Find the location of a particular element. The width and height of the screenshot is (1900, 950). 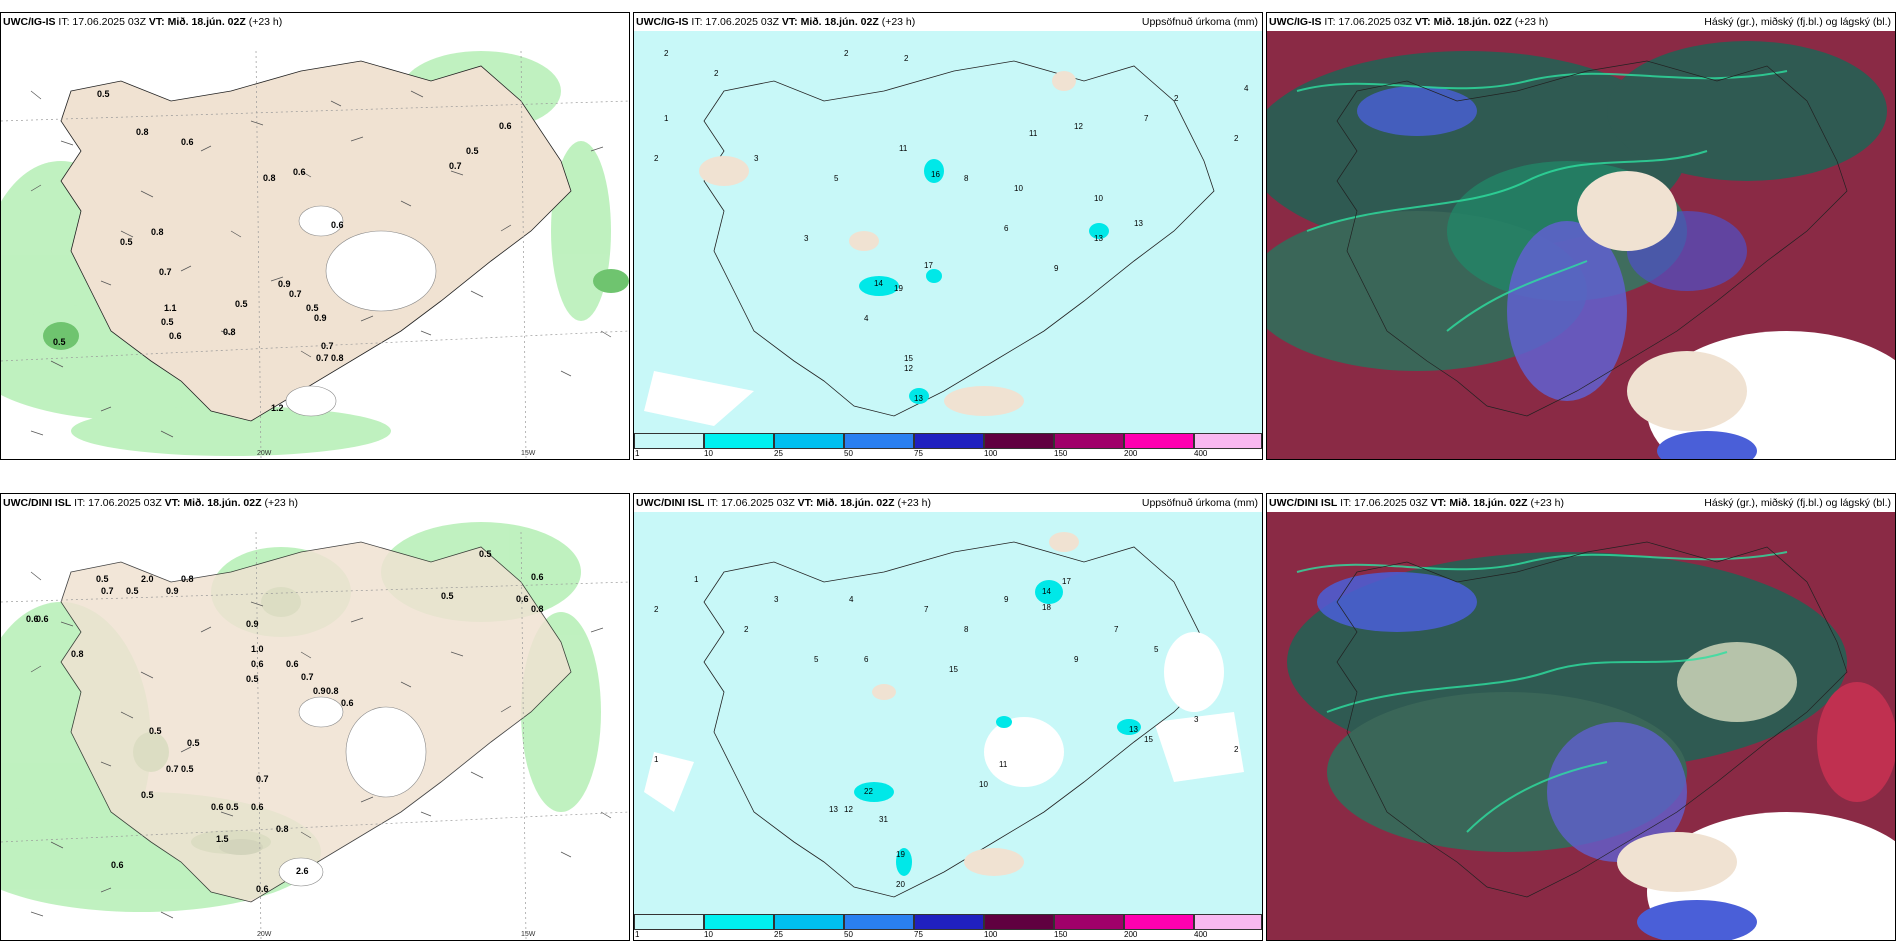

precip-label: 4 is located at coordinates (1246, 88).